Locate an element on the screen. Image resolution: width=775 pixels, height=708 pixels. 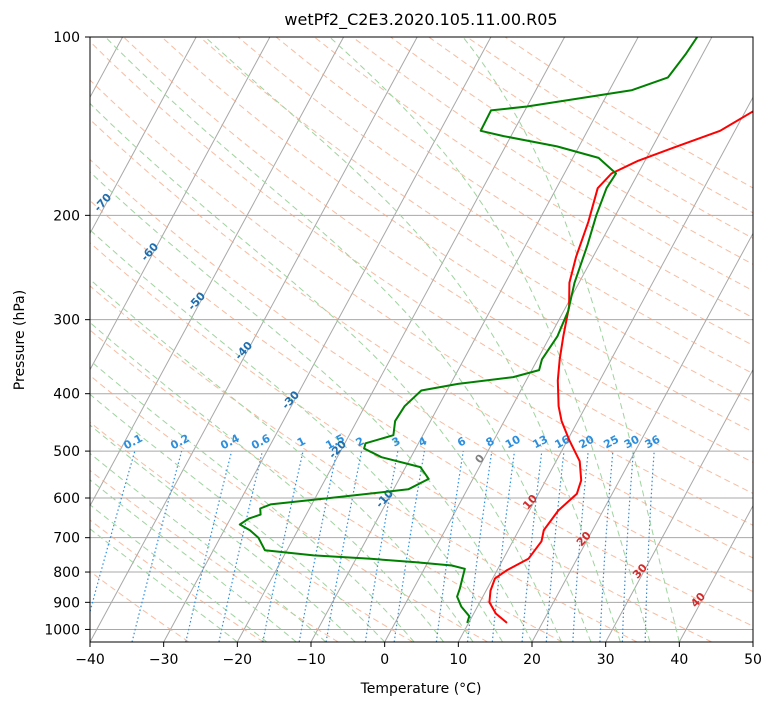
x-tick-label: 0 is located at coordinates (384, 660).